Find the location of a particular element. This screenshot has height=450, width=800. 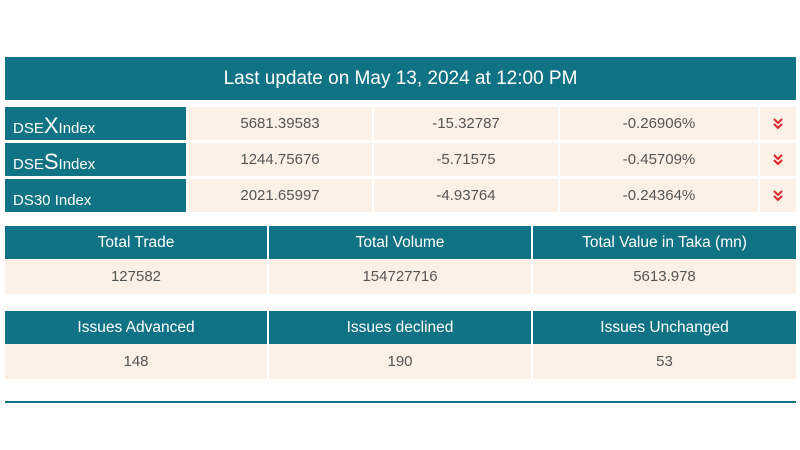

index-row-dses: DSE S Index 1244.75676 -5.71575 -0.45709% is located at coordinates (400, 159).